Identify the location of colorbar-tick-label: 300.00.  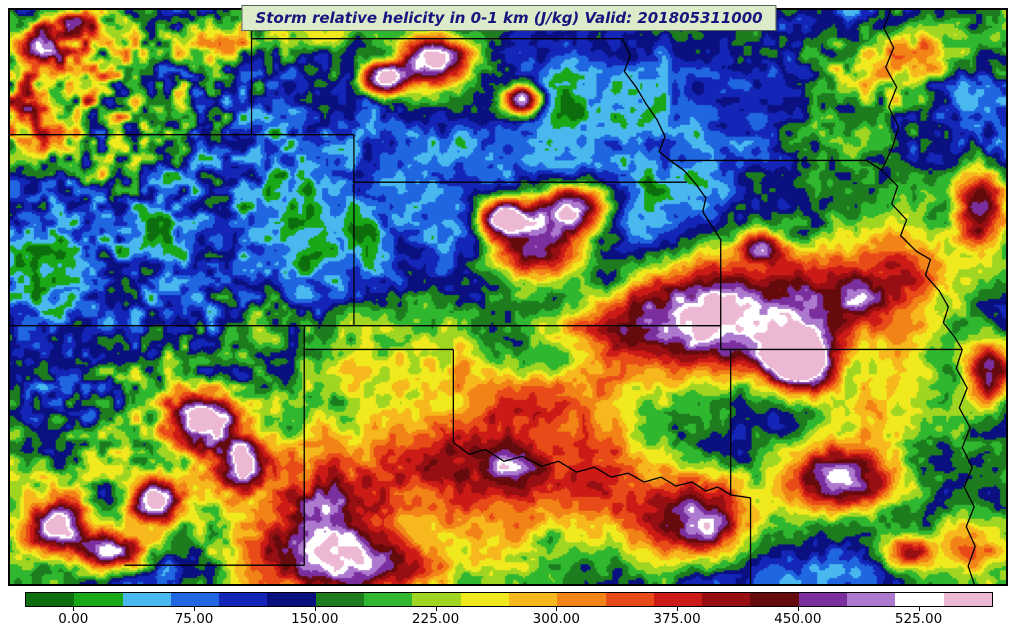
(556, 619).